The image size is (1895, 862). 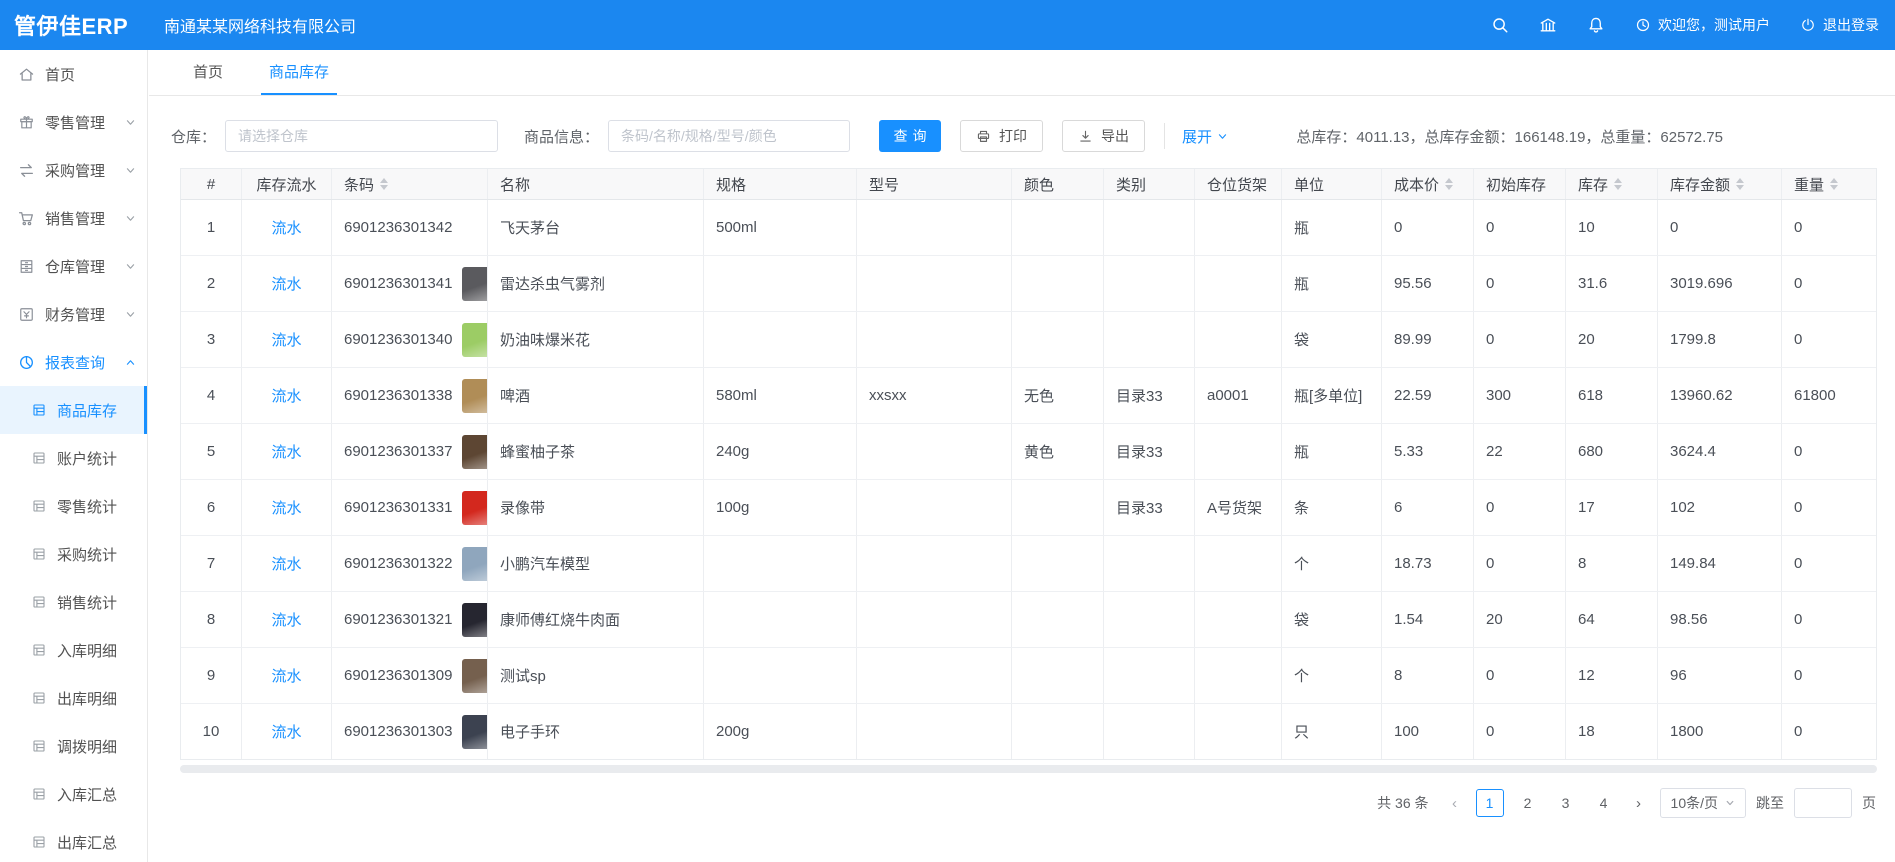 I want to click on column-header-amount: 库存金额, so click(x=1720, y=184).